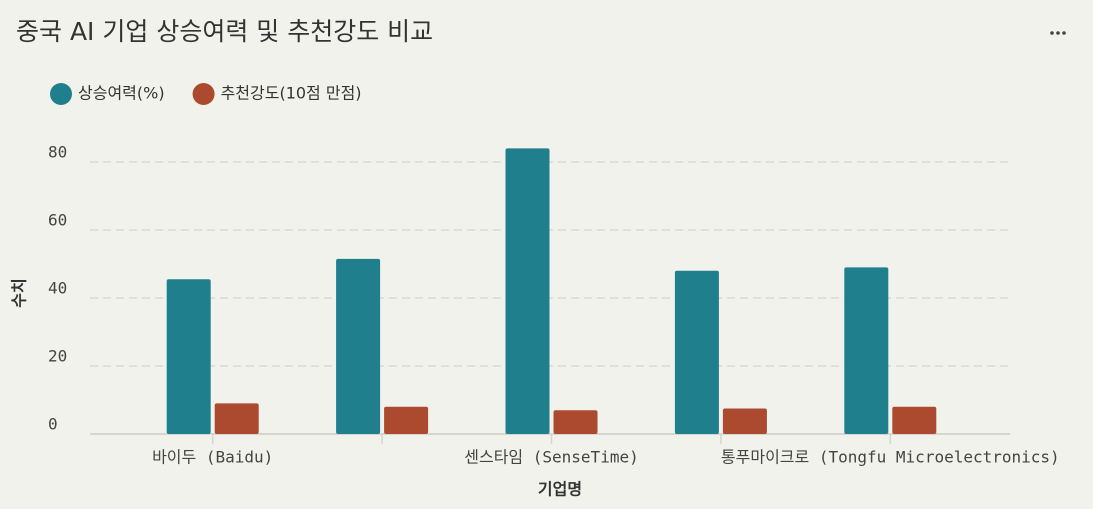  What do you see at coordinates (53, 424) in the screenshot?
I see `y-tick-label: 0` at bounding box center [53, 424].